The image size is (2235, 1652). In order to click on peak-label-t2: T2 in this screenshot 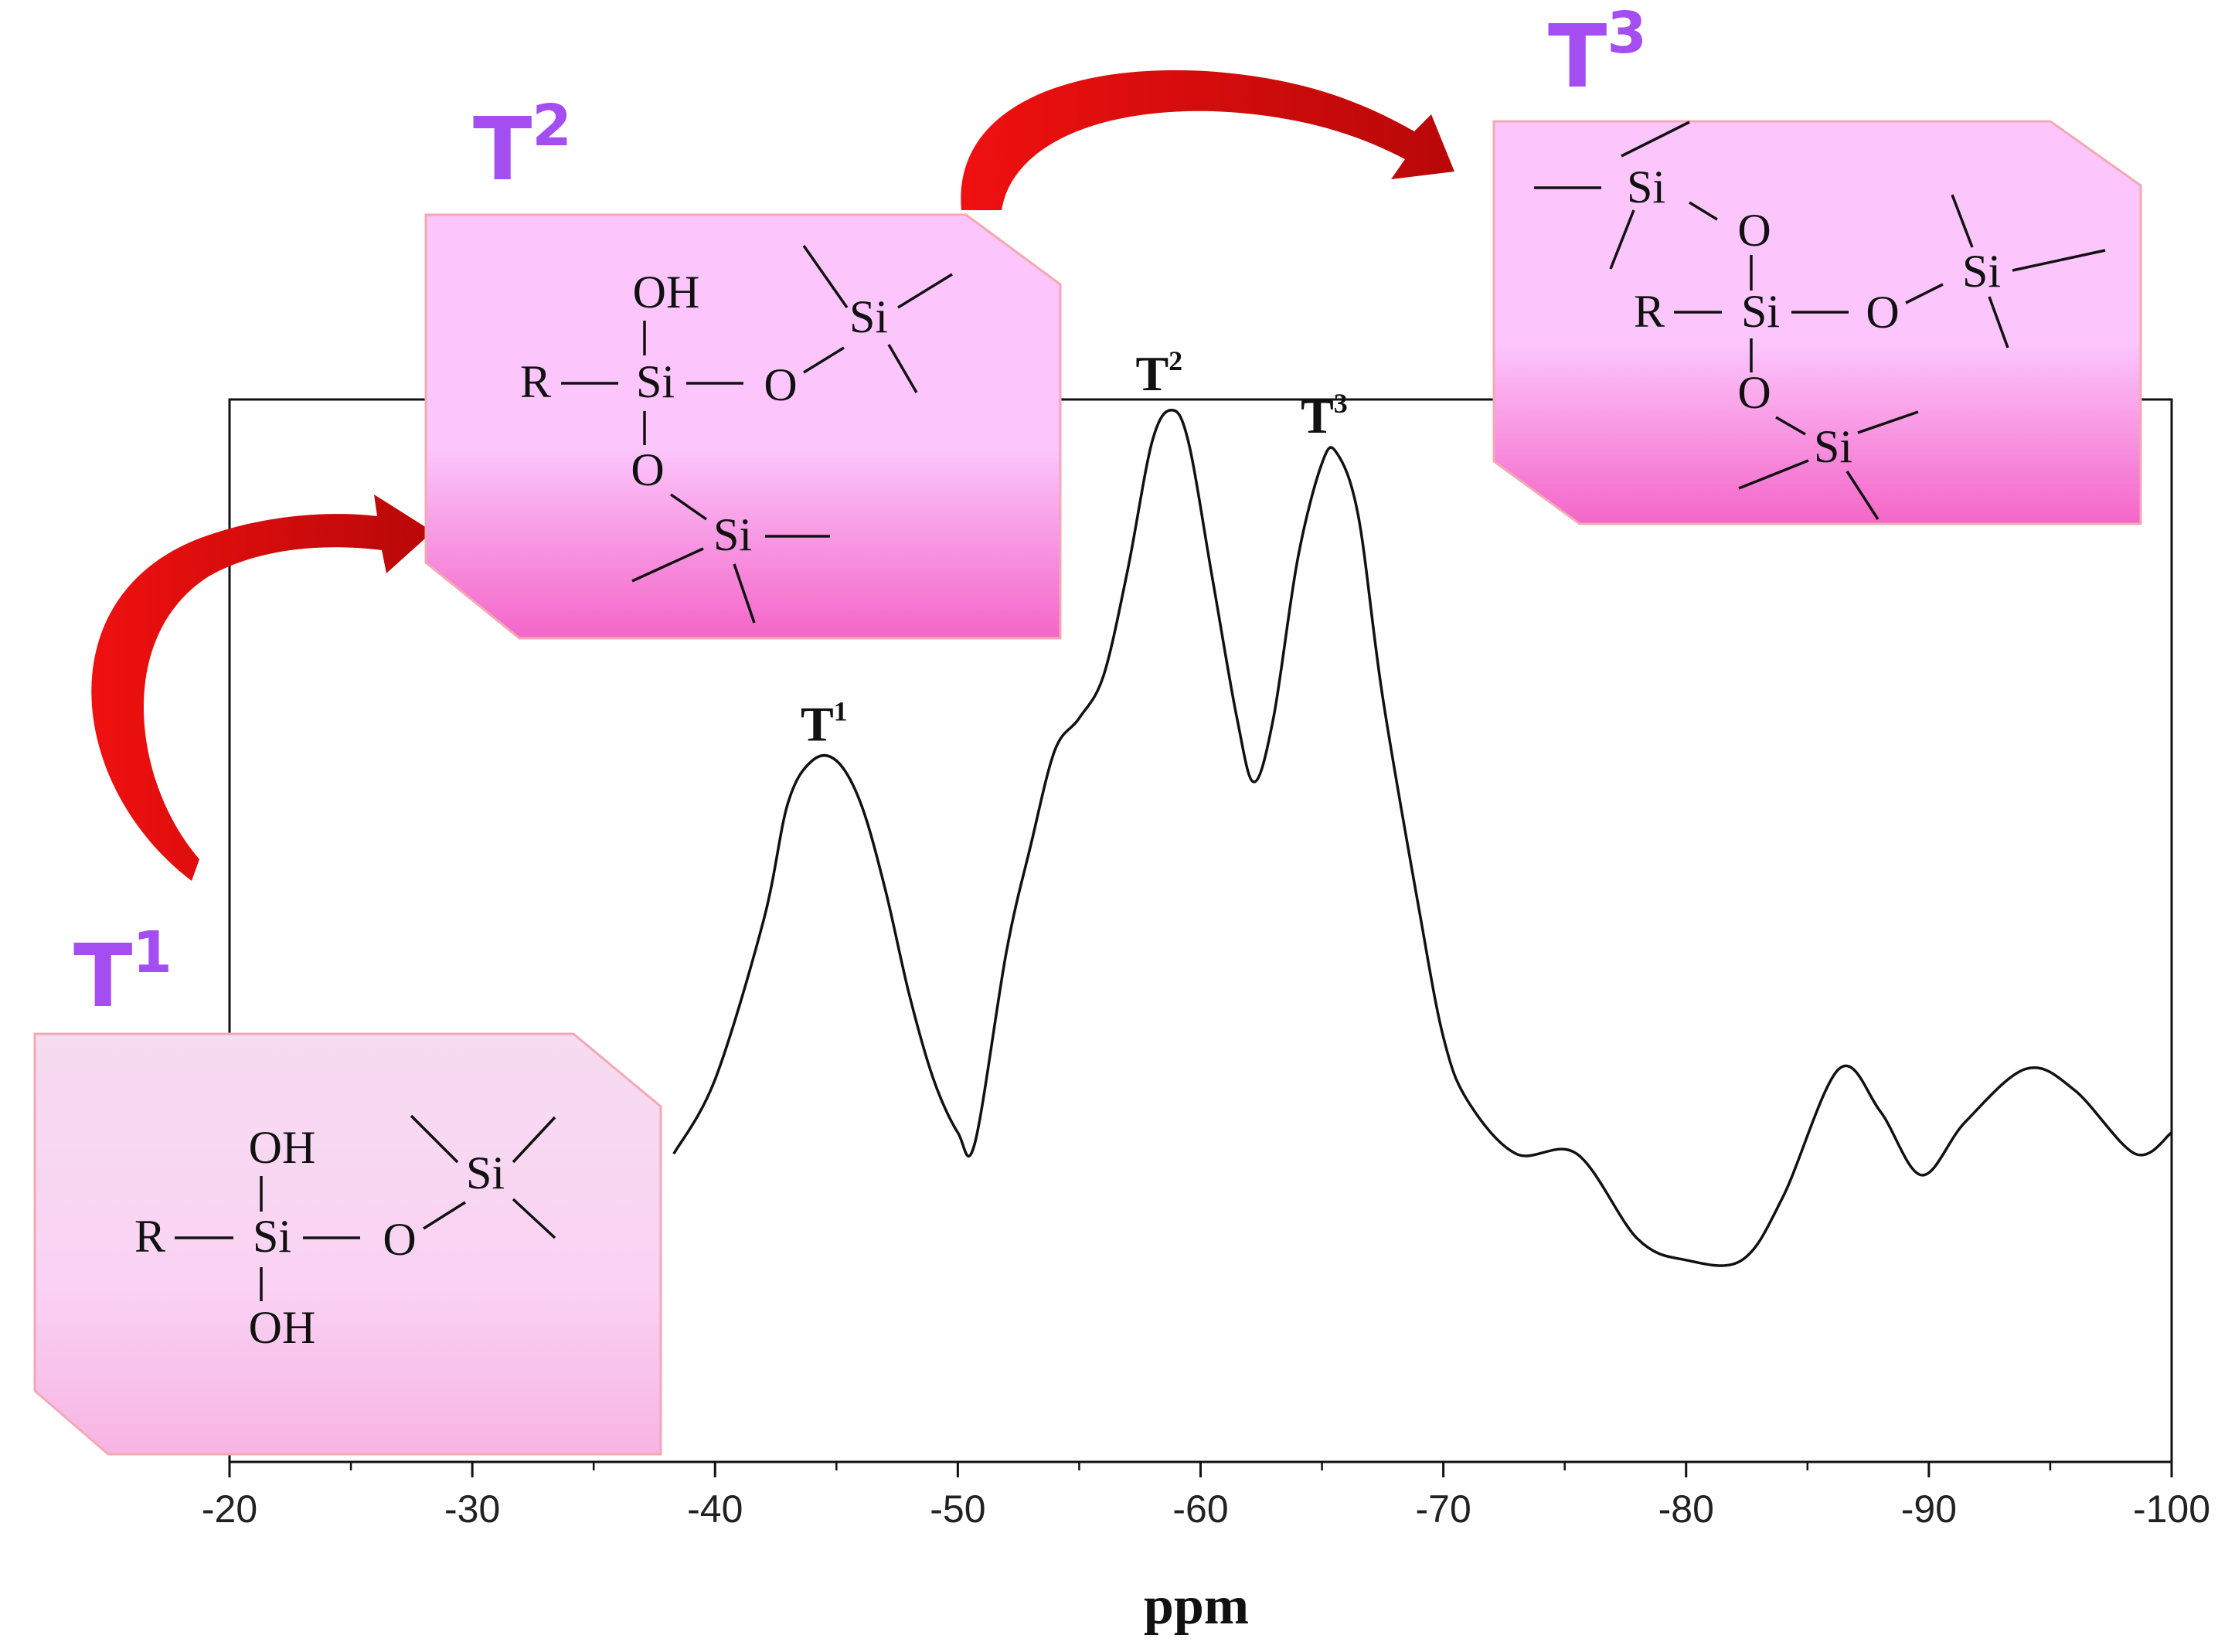, I will do `click(1158, 373)`.